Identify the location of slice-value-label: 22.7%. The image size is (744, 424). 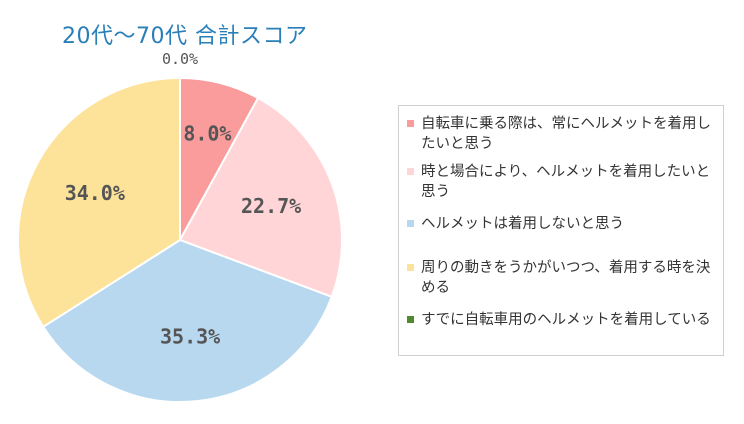
(271, 206).